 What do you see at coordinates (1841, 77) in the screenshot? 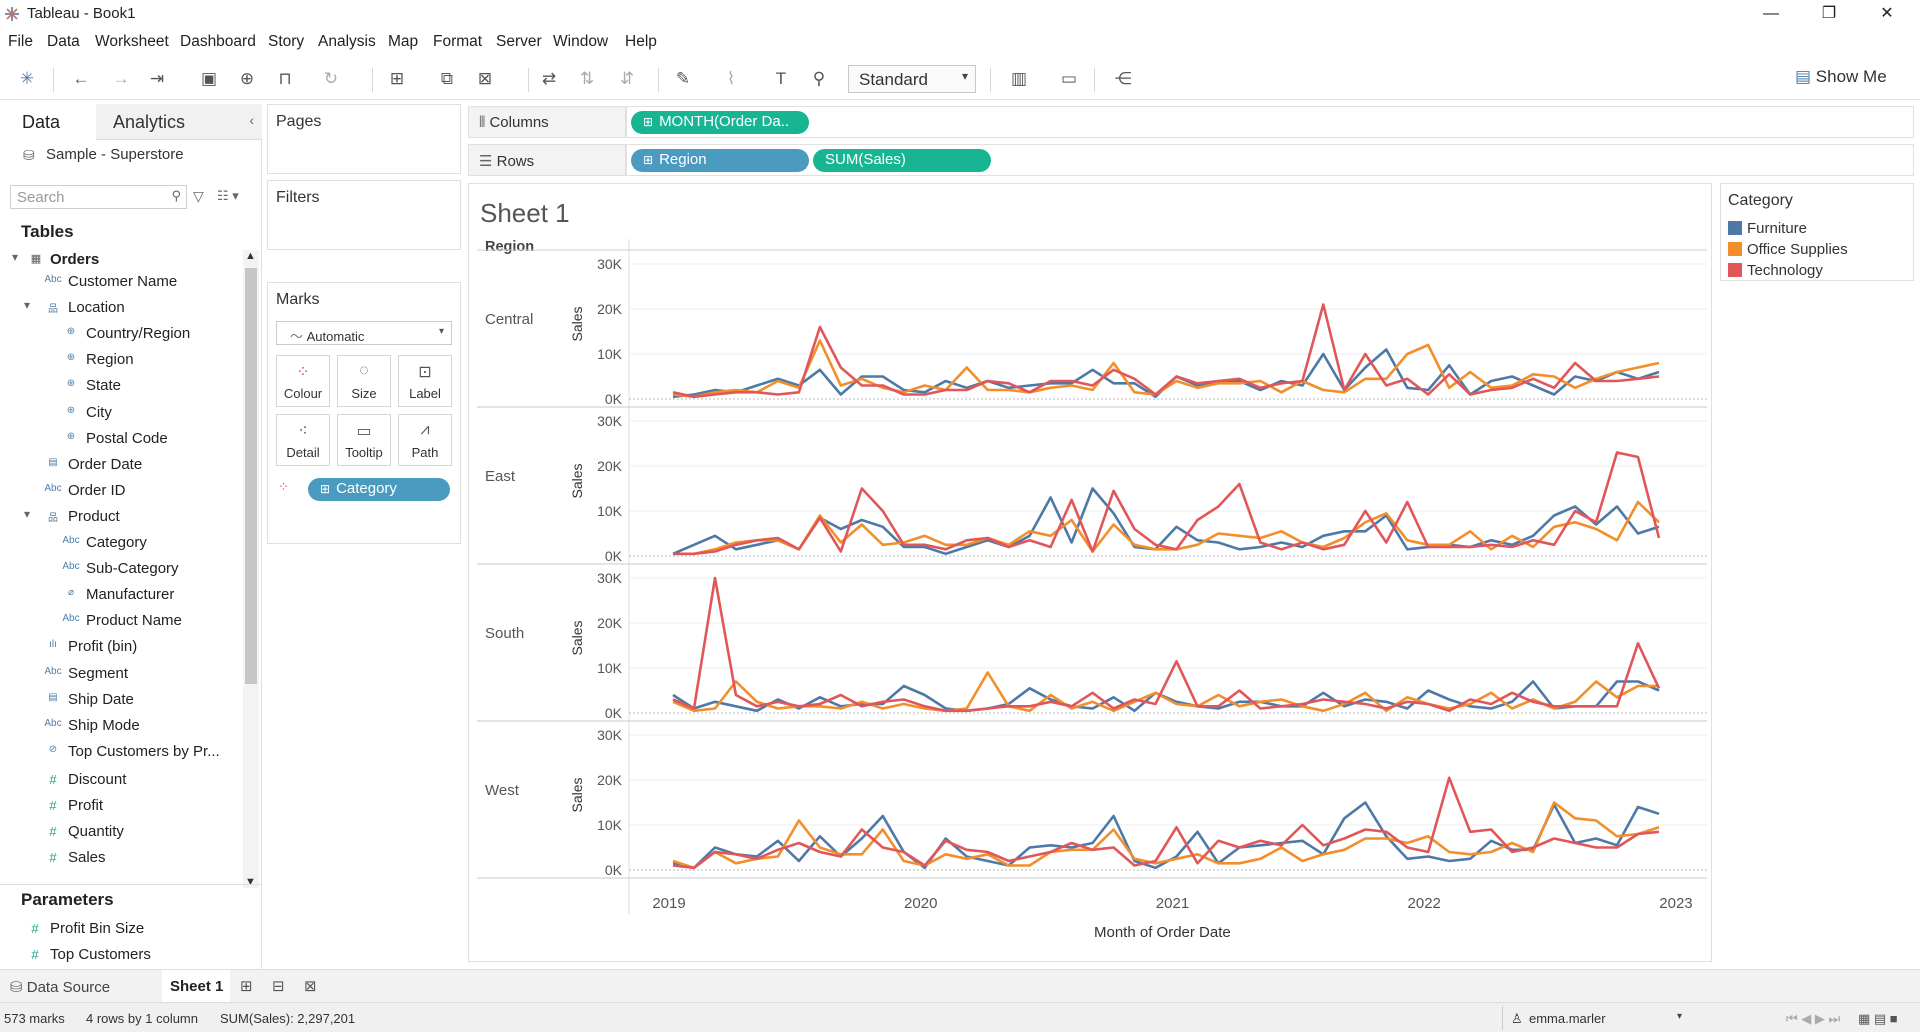
I see `show-me-button: ▤ Show Me` at bounding box center [1841, 77].